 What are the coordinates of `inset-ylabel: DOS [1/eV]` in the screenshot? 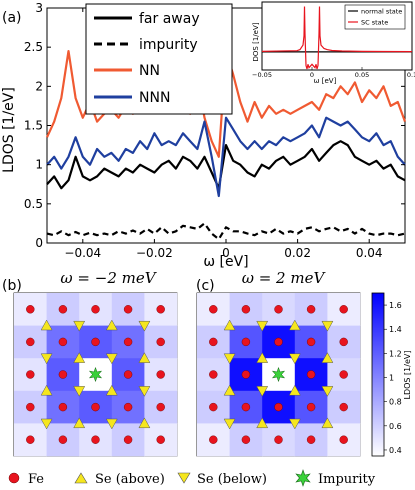 It's located at (256, 41).